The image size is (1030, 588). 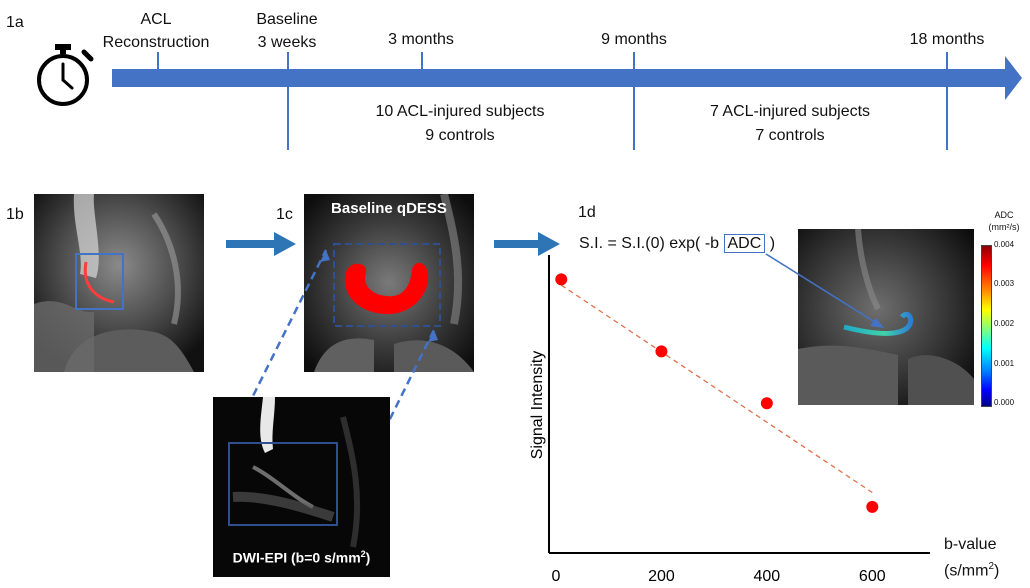 I want to click on colorbar-tick: 0.004, so click(x=1004, y=244).